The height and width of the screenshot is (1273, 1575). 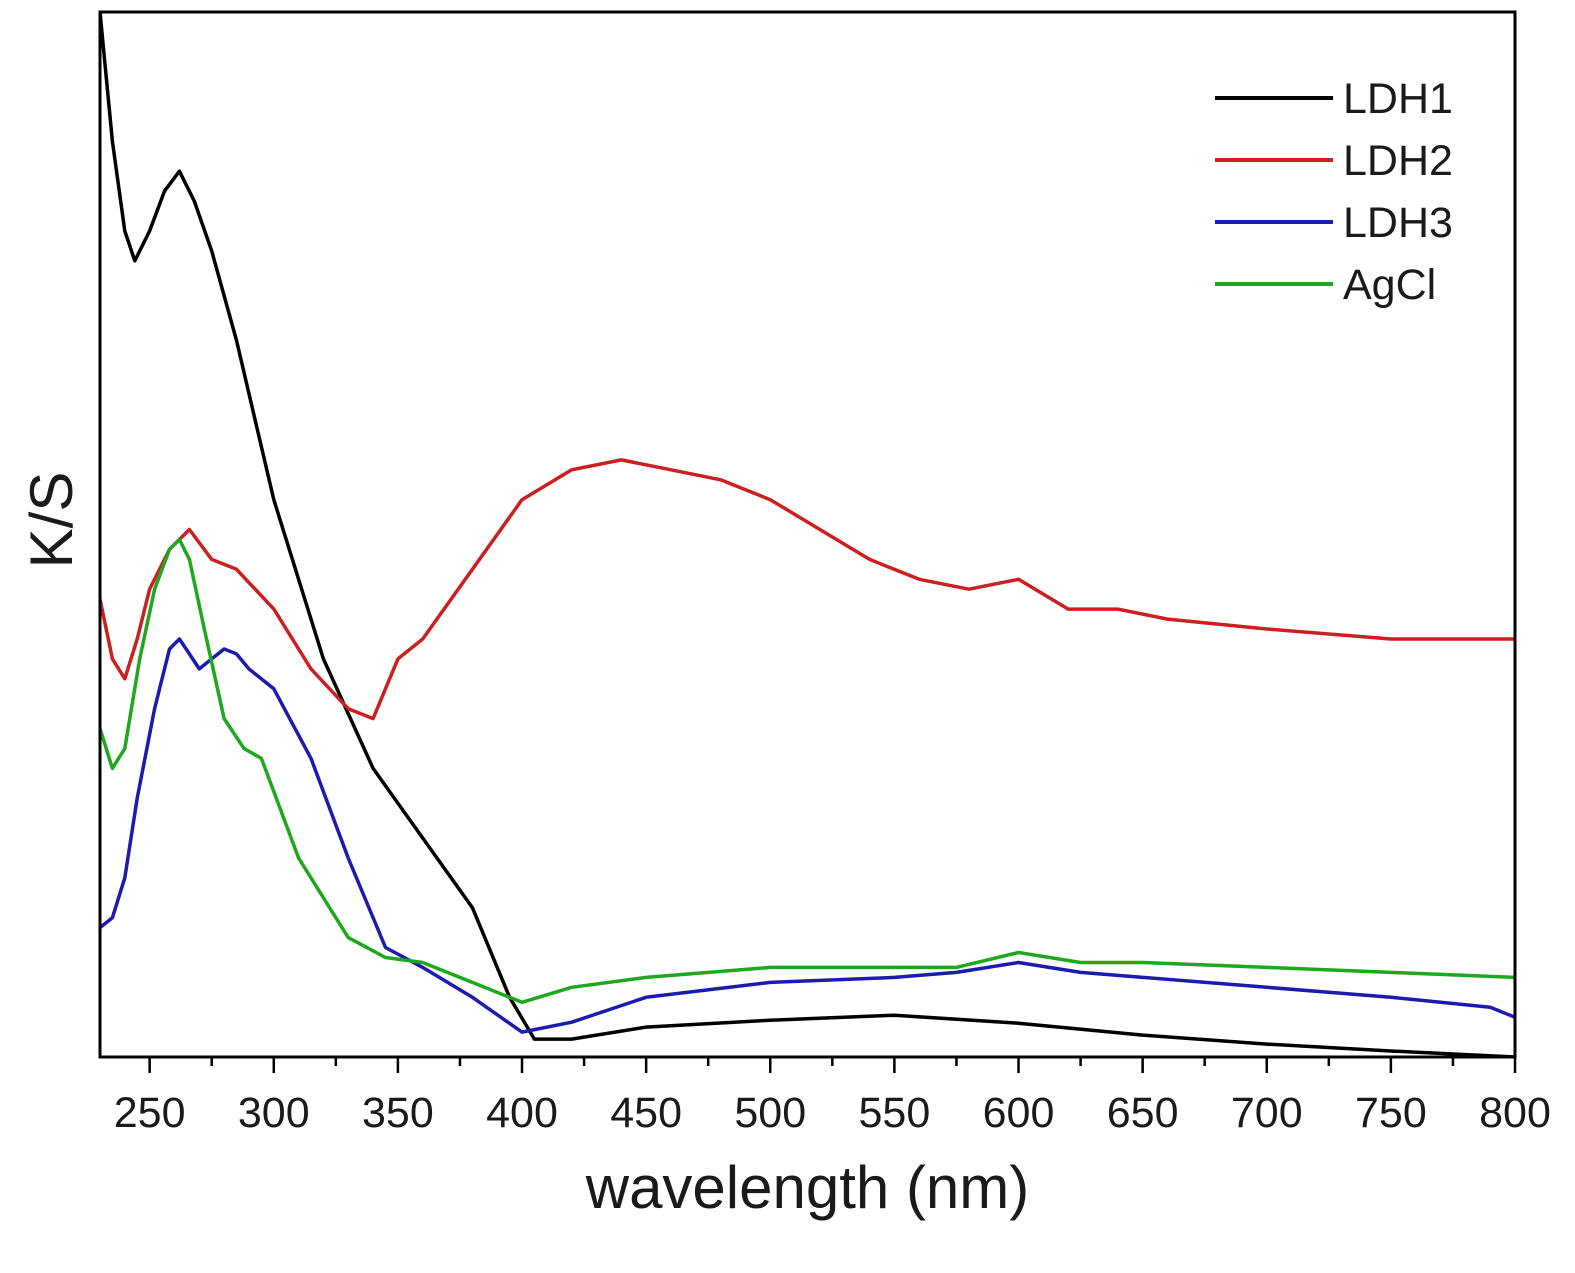 What do you see at coordinates (522, 1113) in the screenshot?
I see `x-tick-label: 400` at bounding box center [522, 1113].